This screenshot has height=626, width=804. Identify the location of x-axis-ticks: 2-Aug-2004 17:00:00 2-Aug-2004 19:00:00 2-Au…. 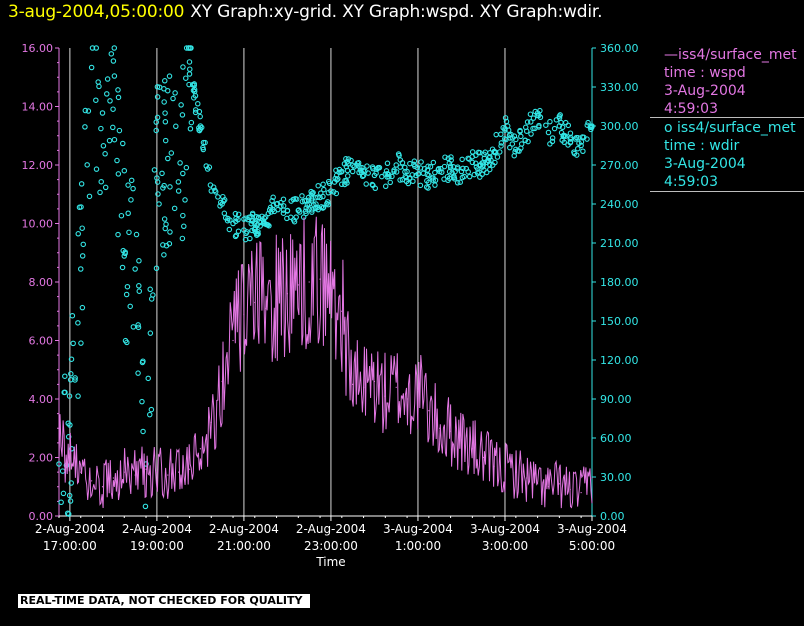
(331, 534).